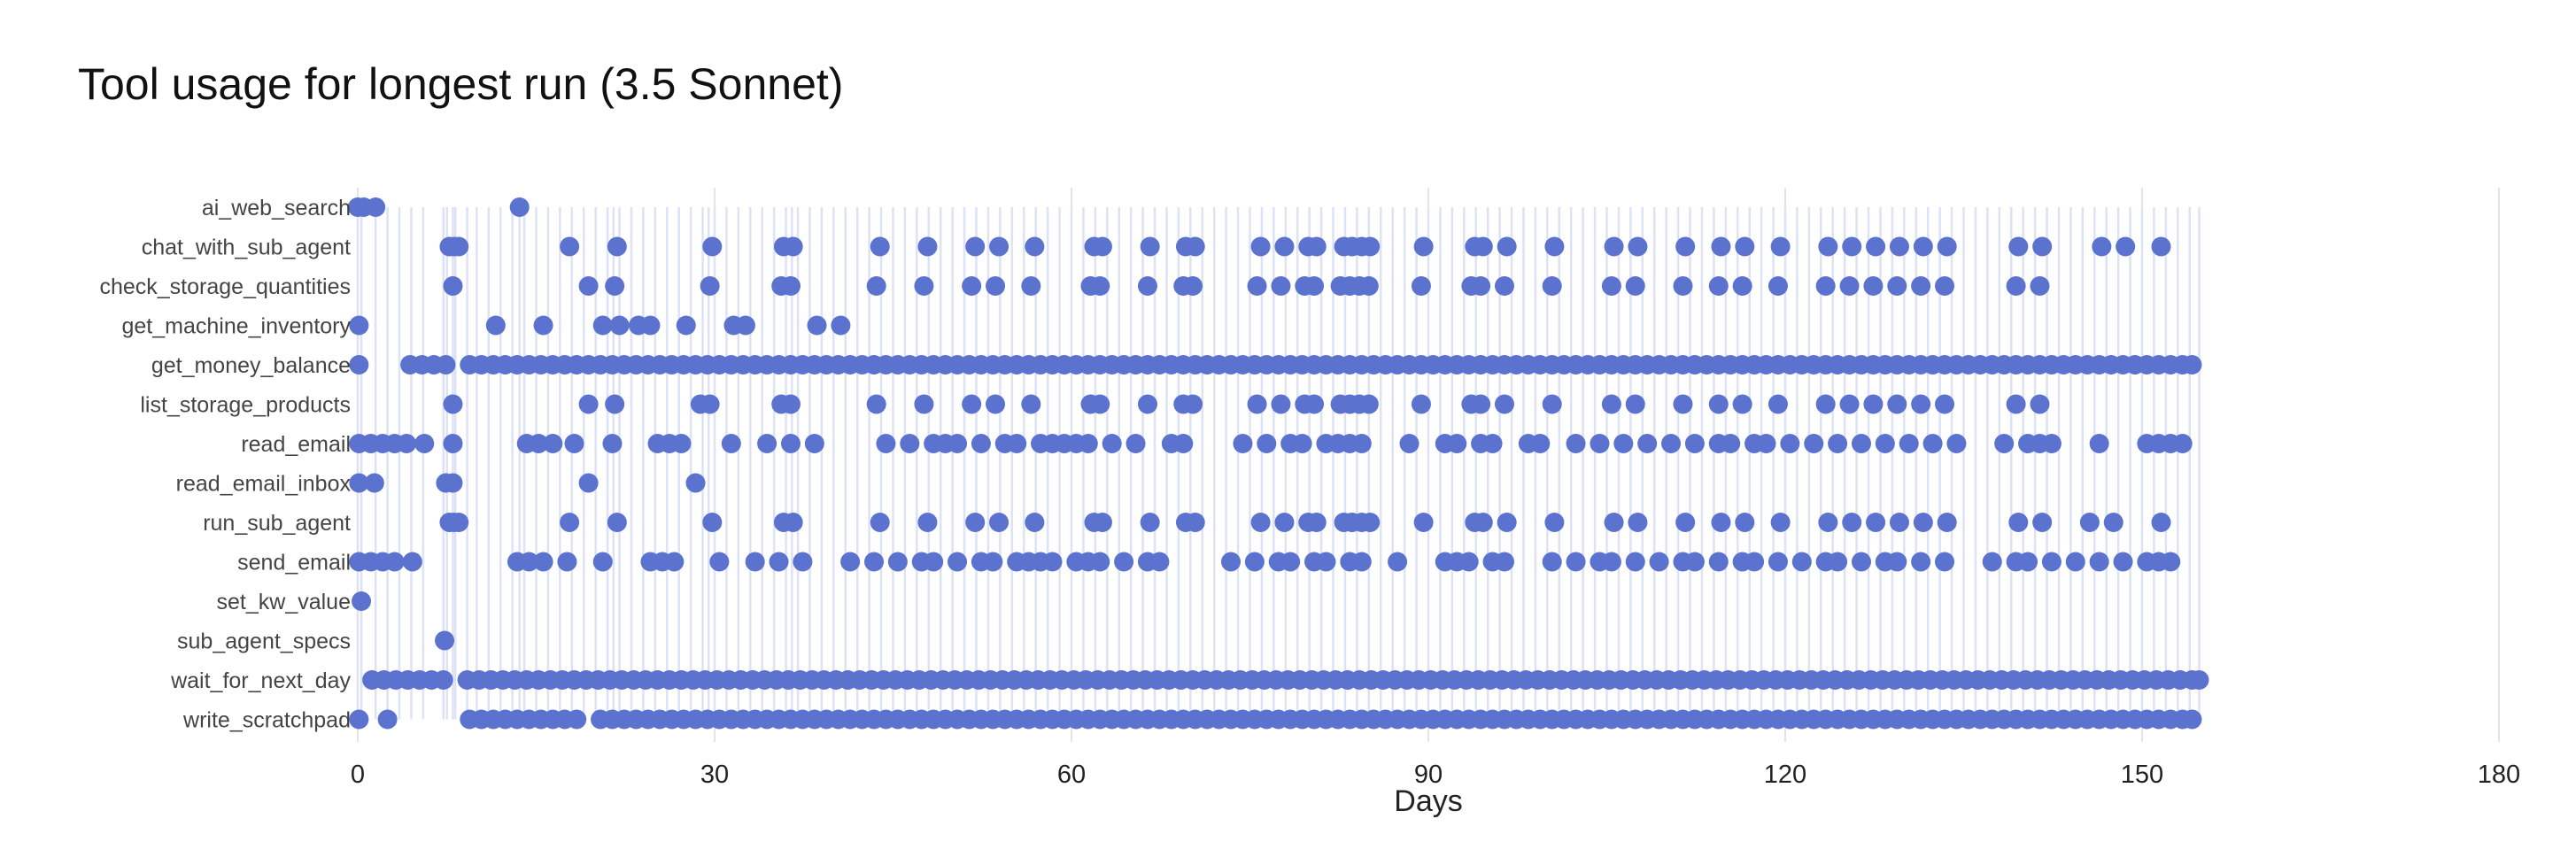 The height and width of the screenshot is (865, 2576). Describe the element at coordinates (246, 248) in the screenshot. I see `y-tick-label: chat_with_sub_agent` at that location.